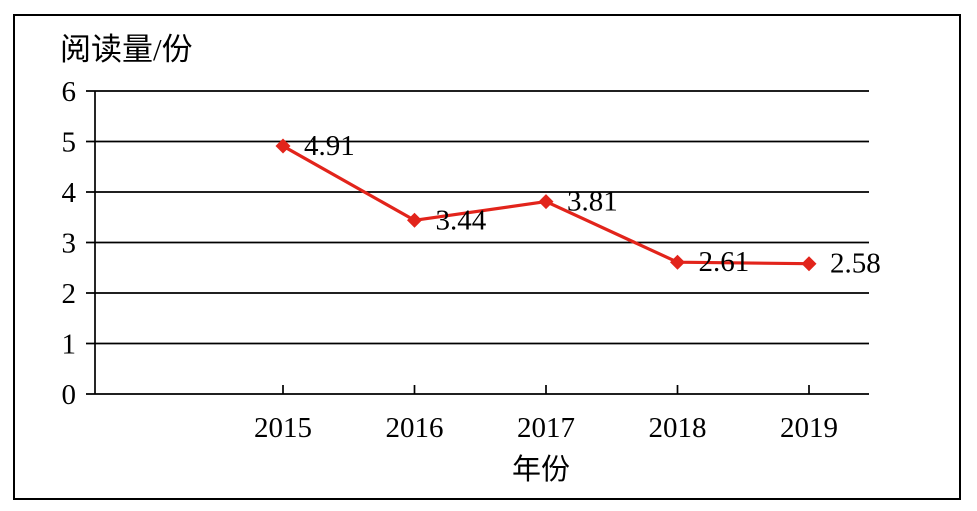 Image resolution: width=977 pixels, height=511 pixels. What do you see at coordinates (592, 202) in the screenshot?
I see `data-label: 3.81` at bounding box center [592, 202].